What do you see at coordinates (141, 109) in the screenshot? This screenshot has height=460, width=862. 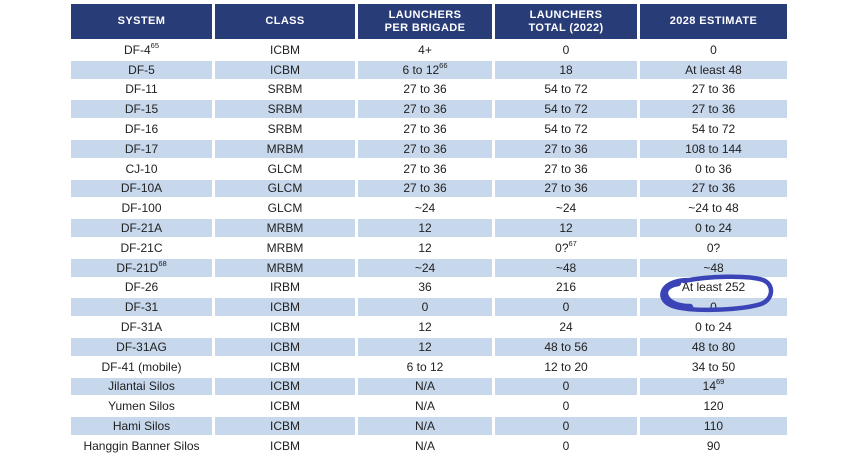 I see `cell-system: DF-15` at bounding box center [141, 109].